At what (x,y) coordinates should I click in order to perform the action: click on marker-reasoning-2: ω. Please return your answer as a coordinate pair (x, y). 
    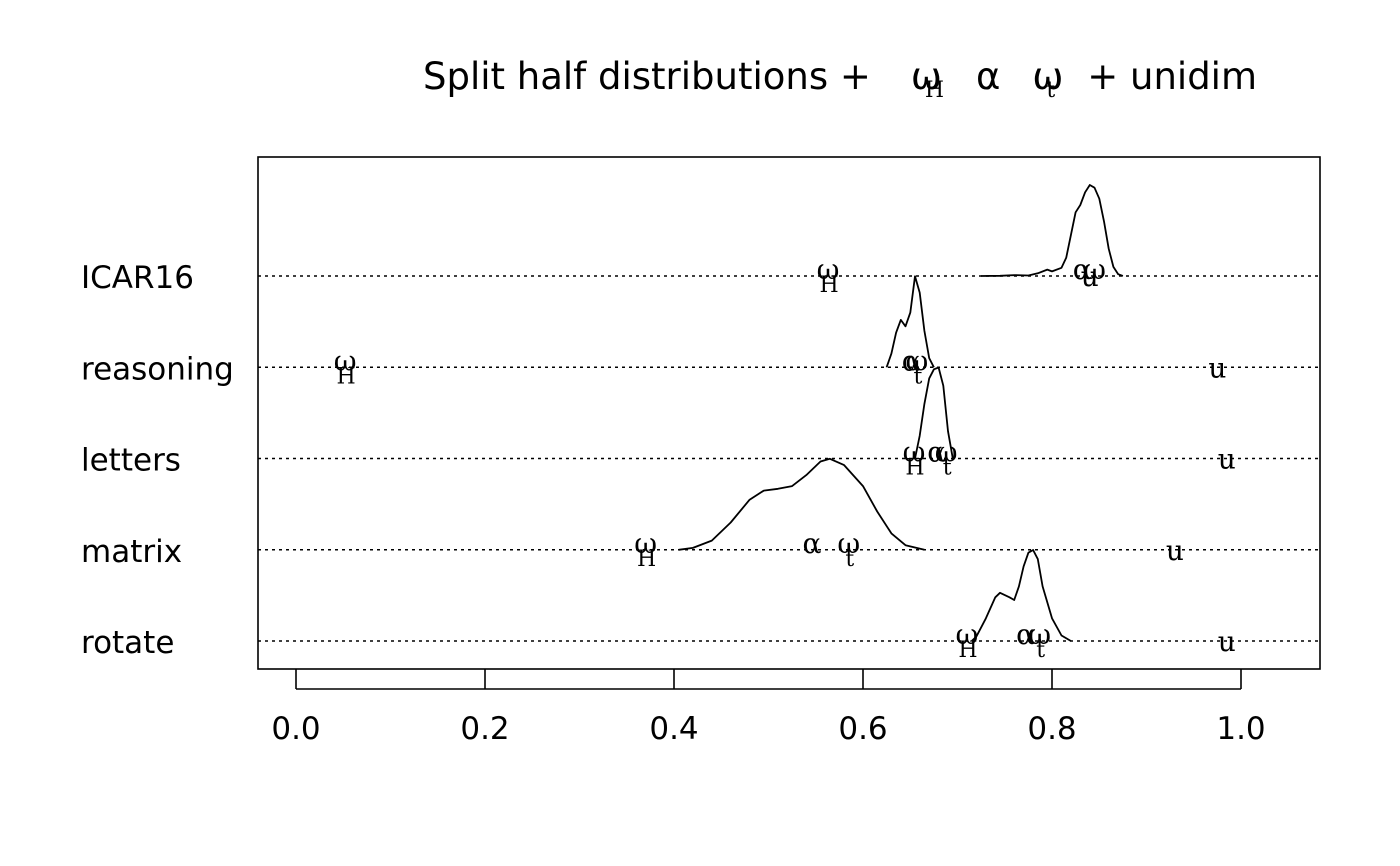
    Looking at the image, I should click on (916, 360).